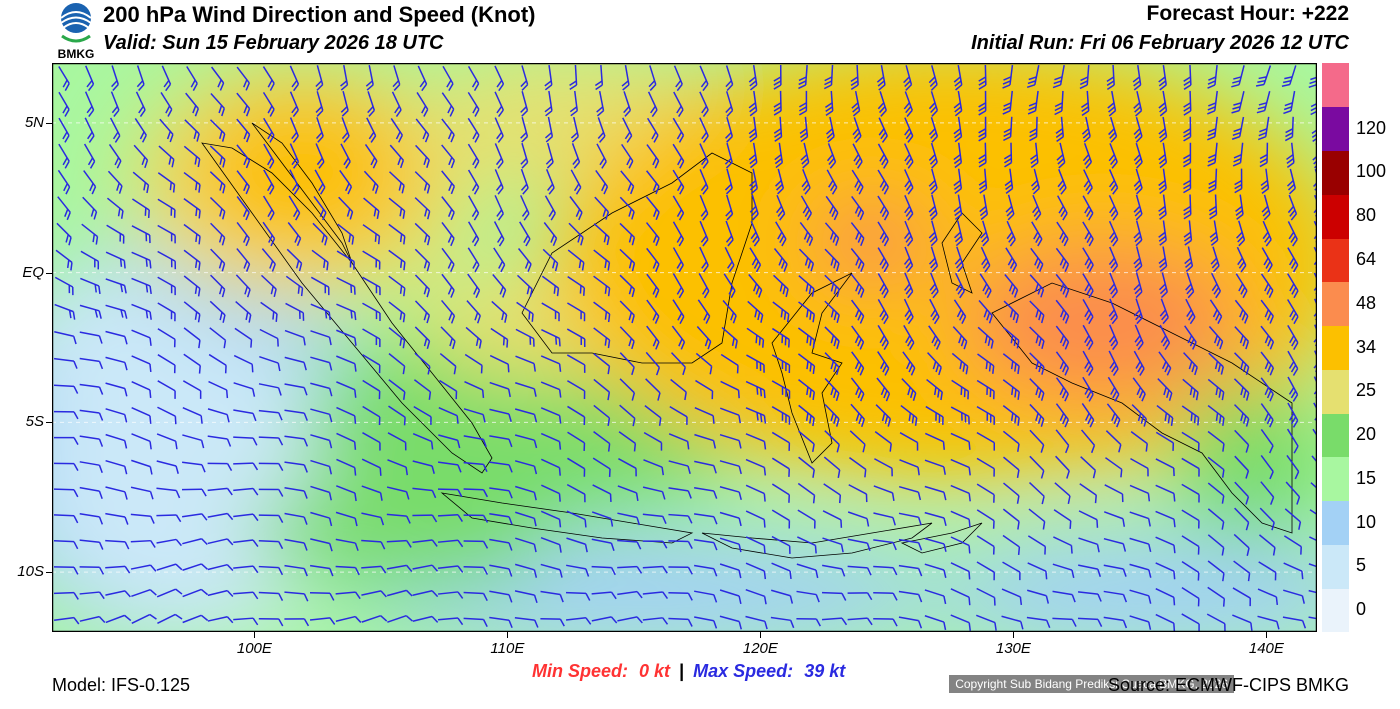  Describe the element at coordinates (33, 272) in the screenshot. I see `lat-tick-label: EQ` at that location.